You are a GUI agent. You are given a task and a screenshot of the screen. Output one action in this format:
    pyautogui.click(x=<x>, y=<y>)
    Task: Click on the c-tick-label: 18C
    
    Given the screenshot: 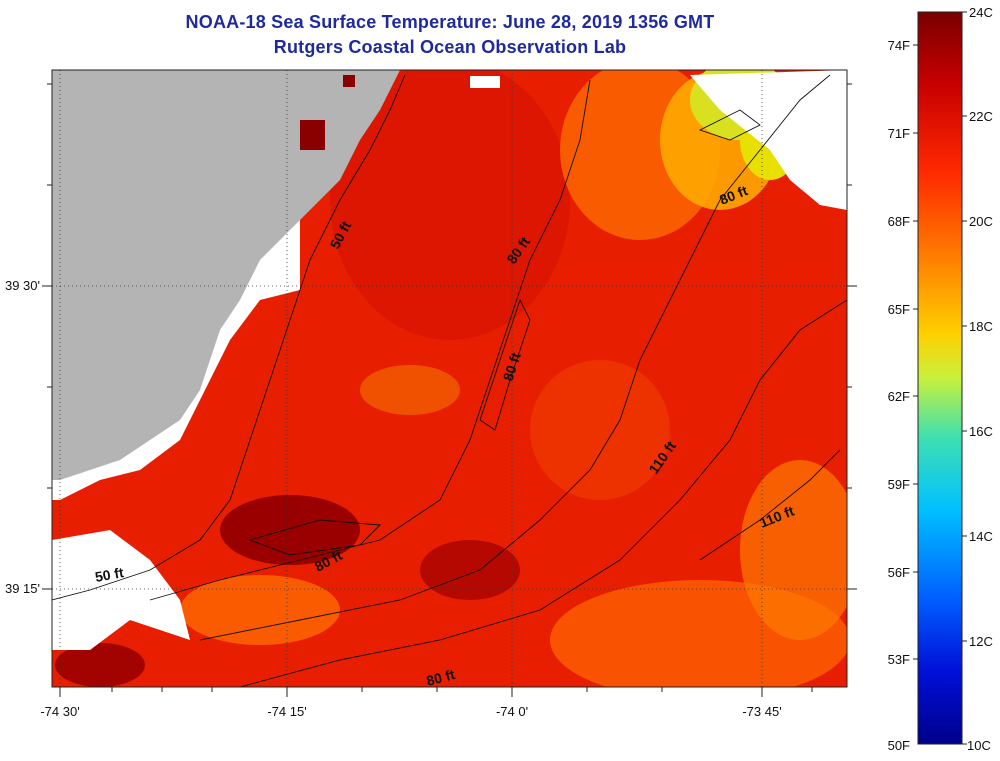 What is the action you would take?
    pyautogui.click(x=981, y=326)
    